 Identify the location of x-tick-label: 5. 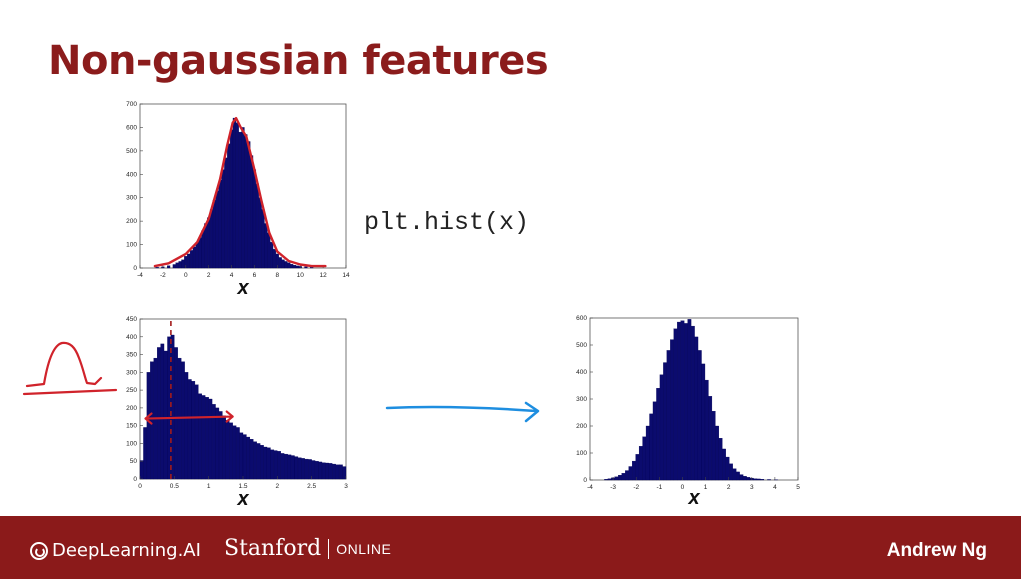
(798, 487).